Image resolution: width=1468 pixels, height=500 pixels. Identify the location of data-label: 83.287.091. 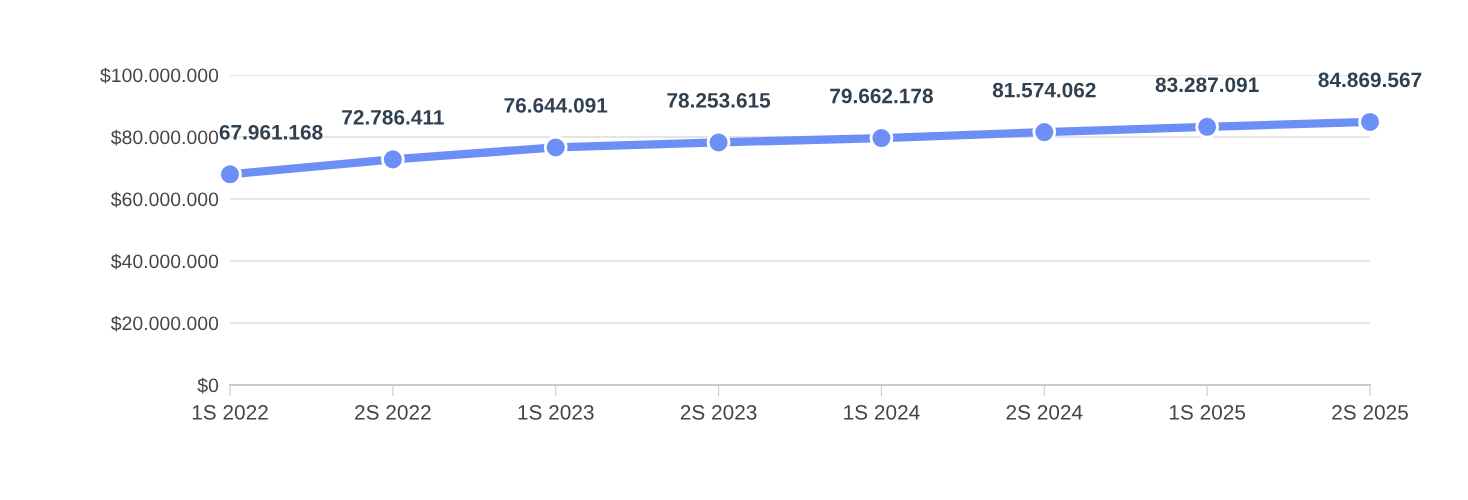
(1207, 85).